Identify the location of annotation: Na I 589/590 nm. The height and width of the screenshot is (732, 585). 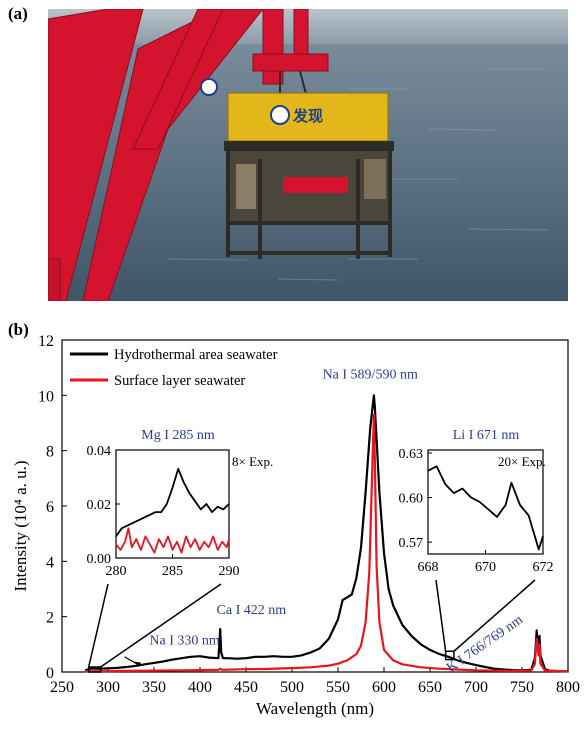
(370, 375).